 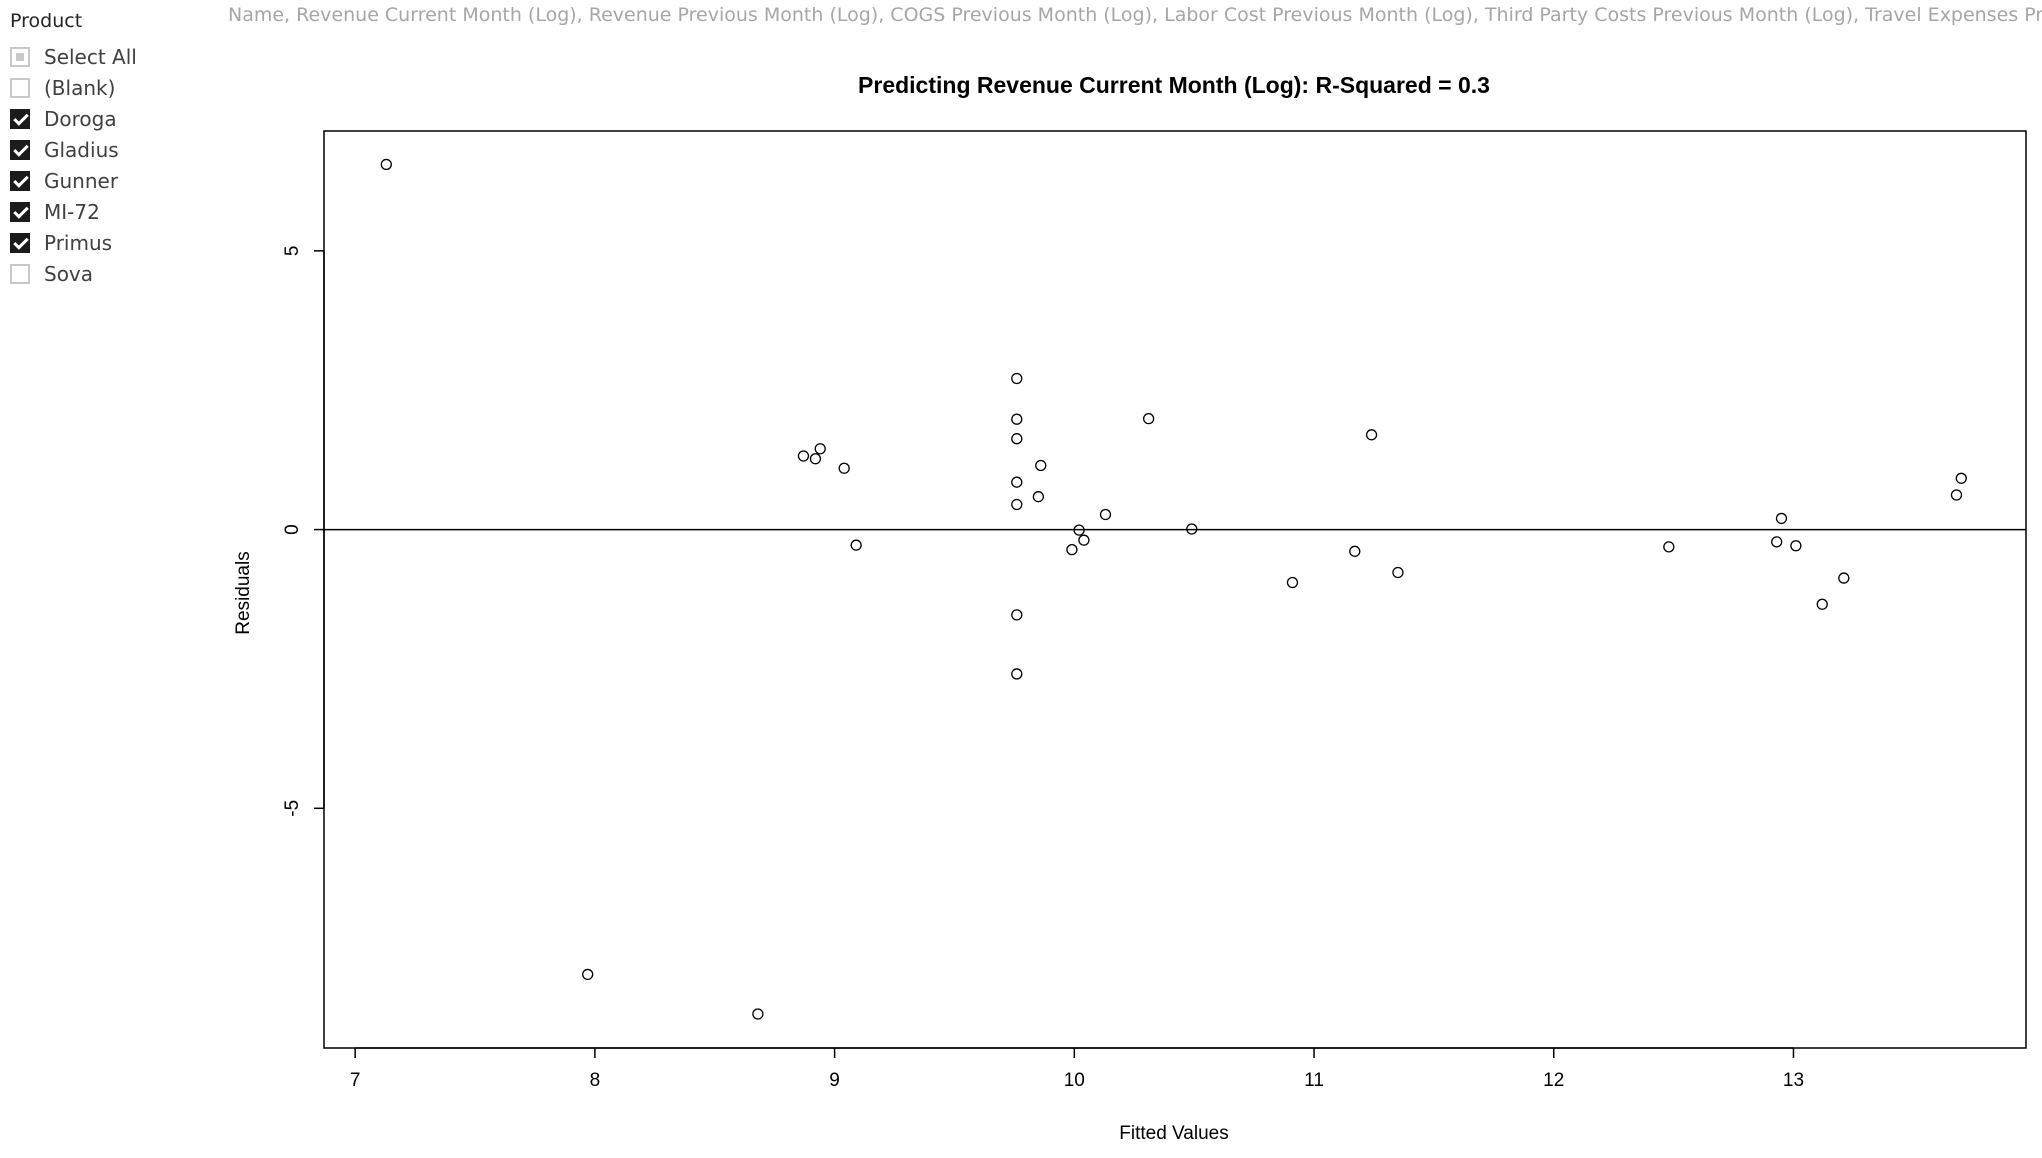 I want to click on slicer-title: Product, so click(x=46, y=21).